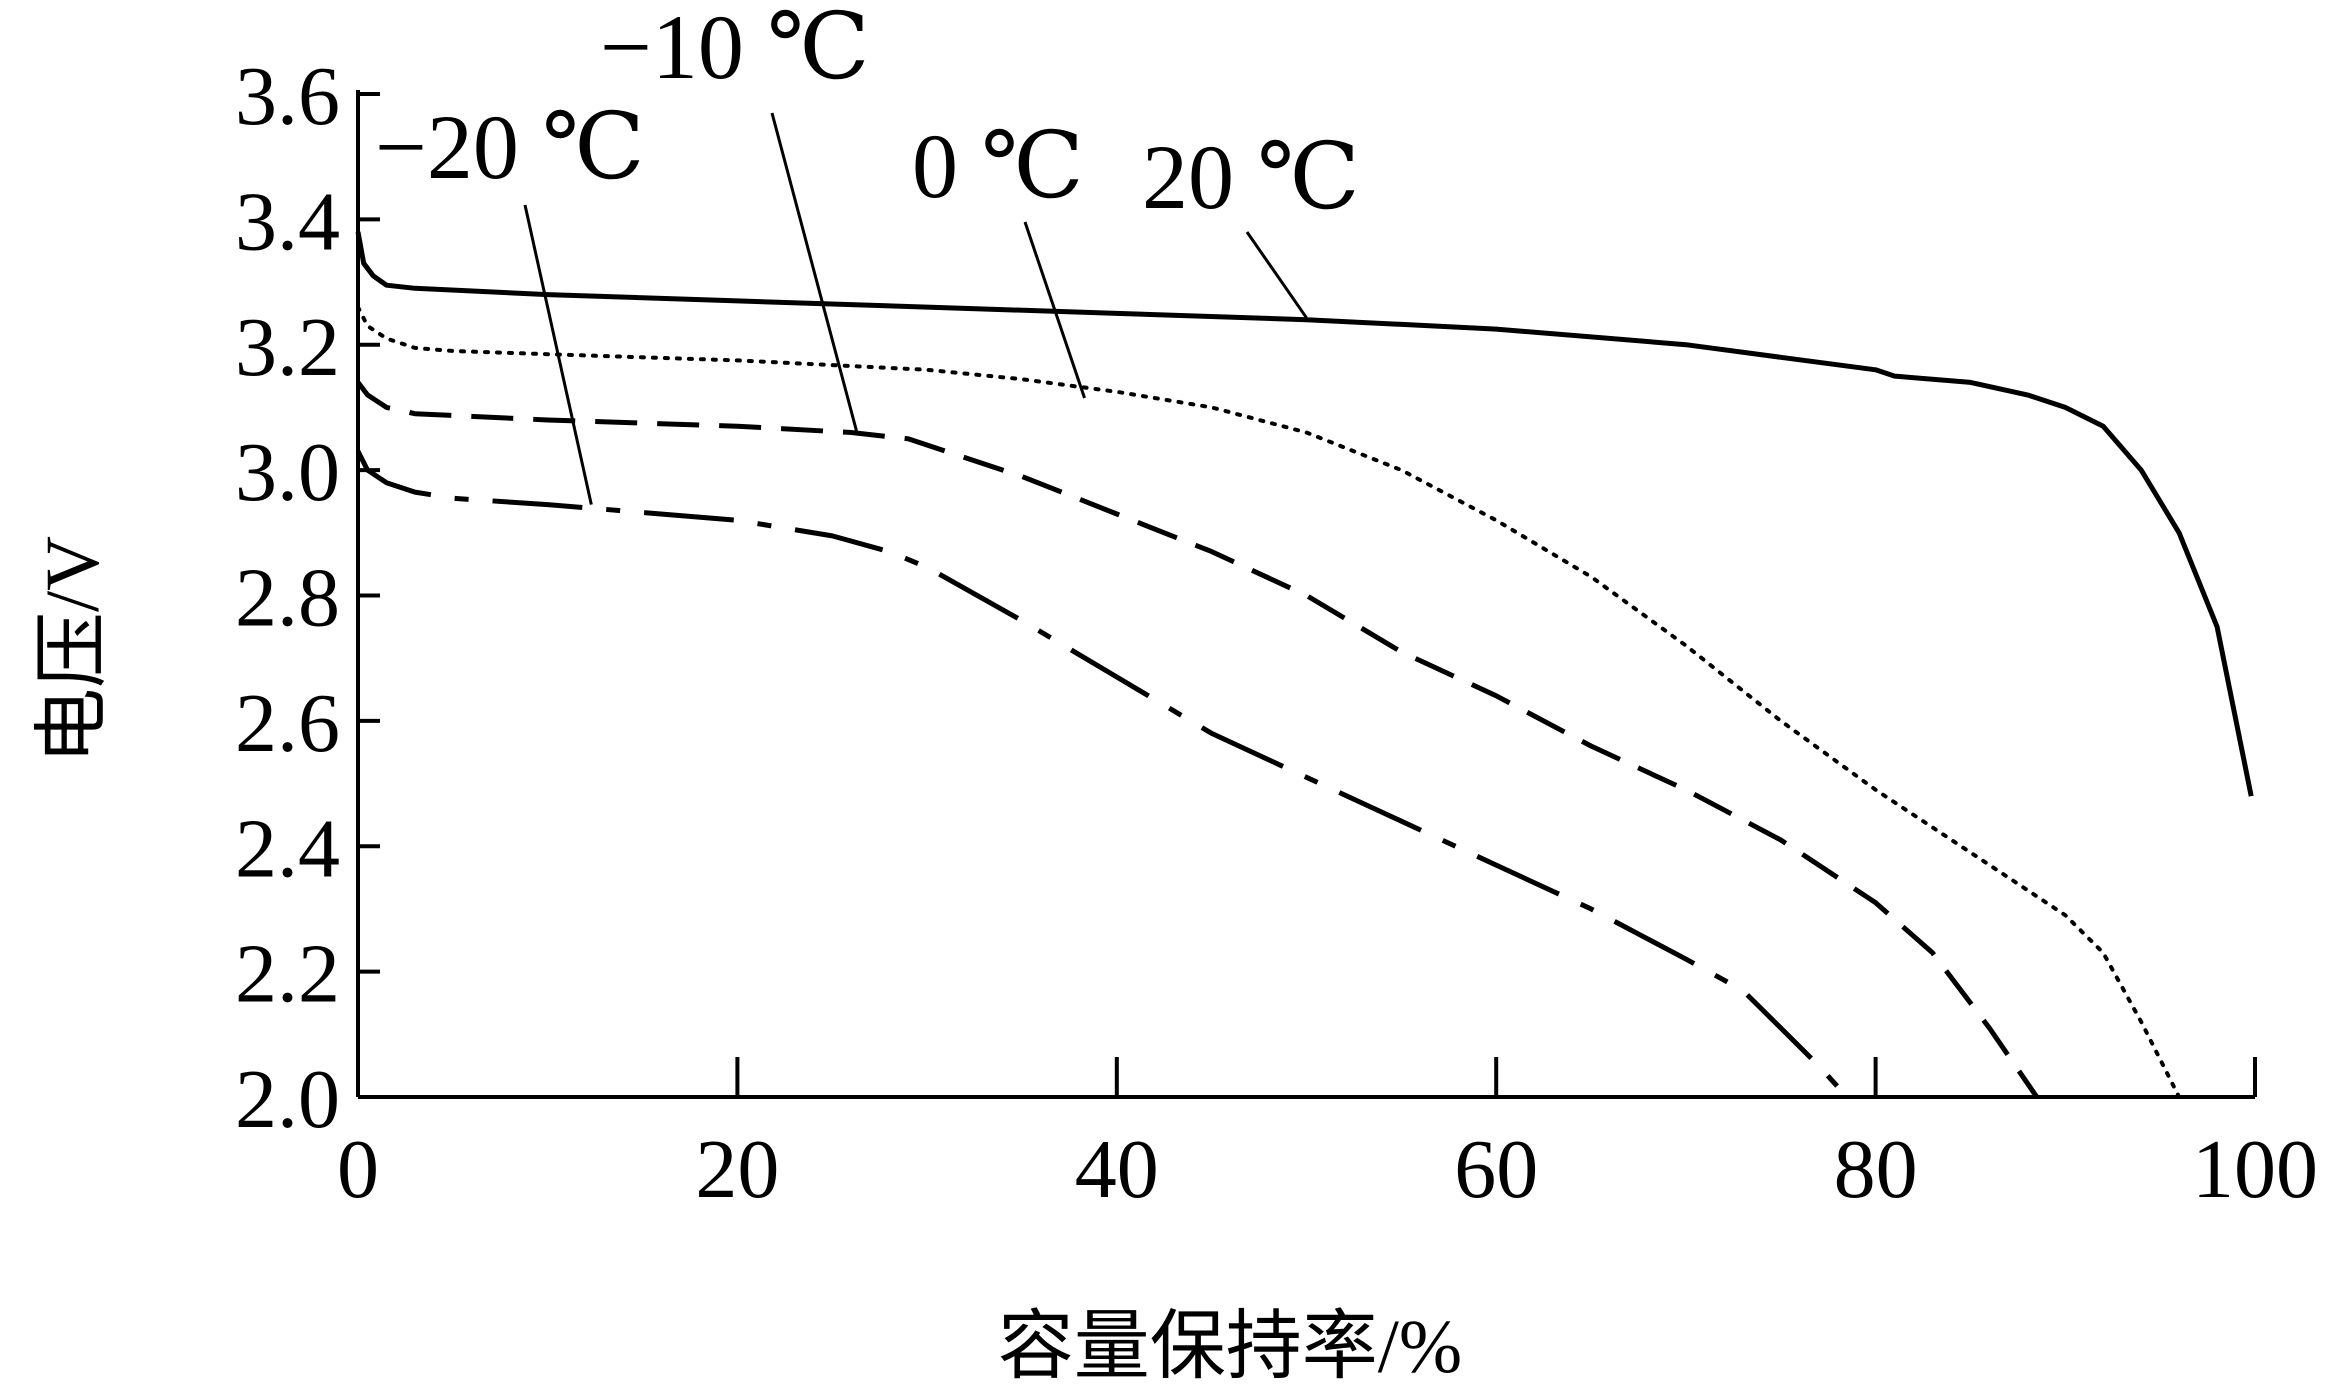 The height and width of the screenshot is (1400, 2331). Describe the element at coordinates (1496, 1169) in the screenshot. I see `x-tick-label: 60` at that location.